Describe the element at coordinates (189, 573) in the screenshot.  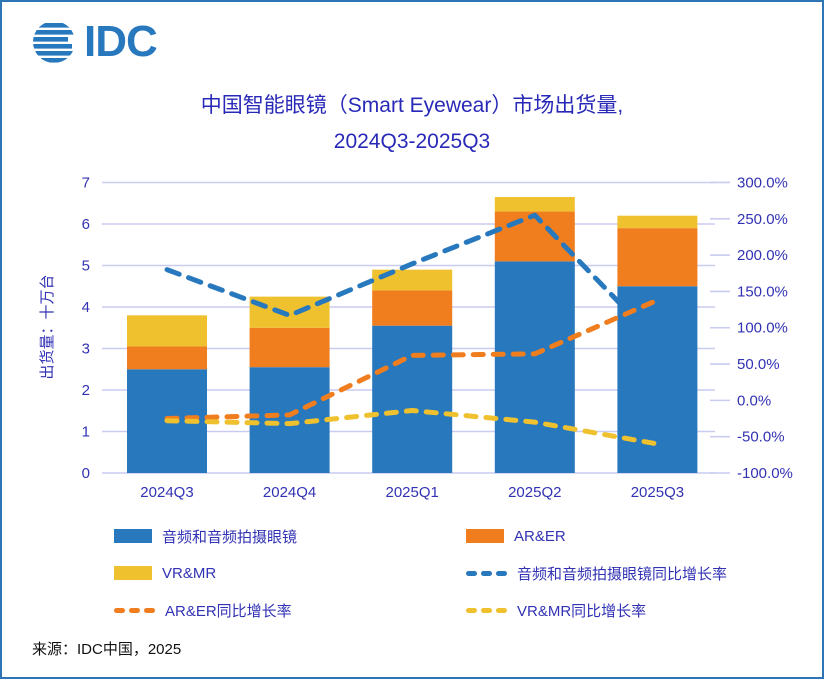
I see `legend-label: VR&MR` at that location.